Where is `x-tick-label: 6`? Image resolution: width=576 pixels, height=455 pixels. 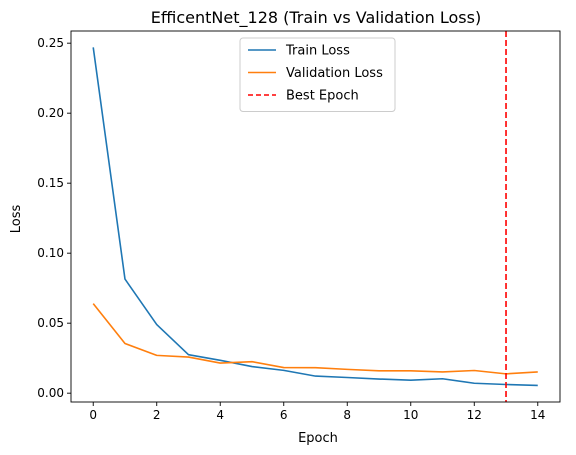 x-tick-label: 6 is located at coordinates (284, 415).